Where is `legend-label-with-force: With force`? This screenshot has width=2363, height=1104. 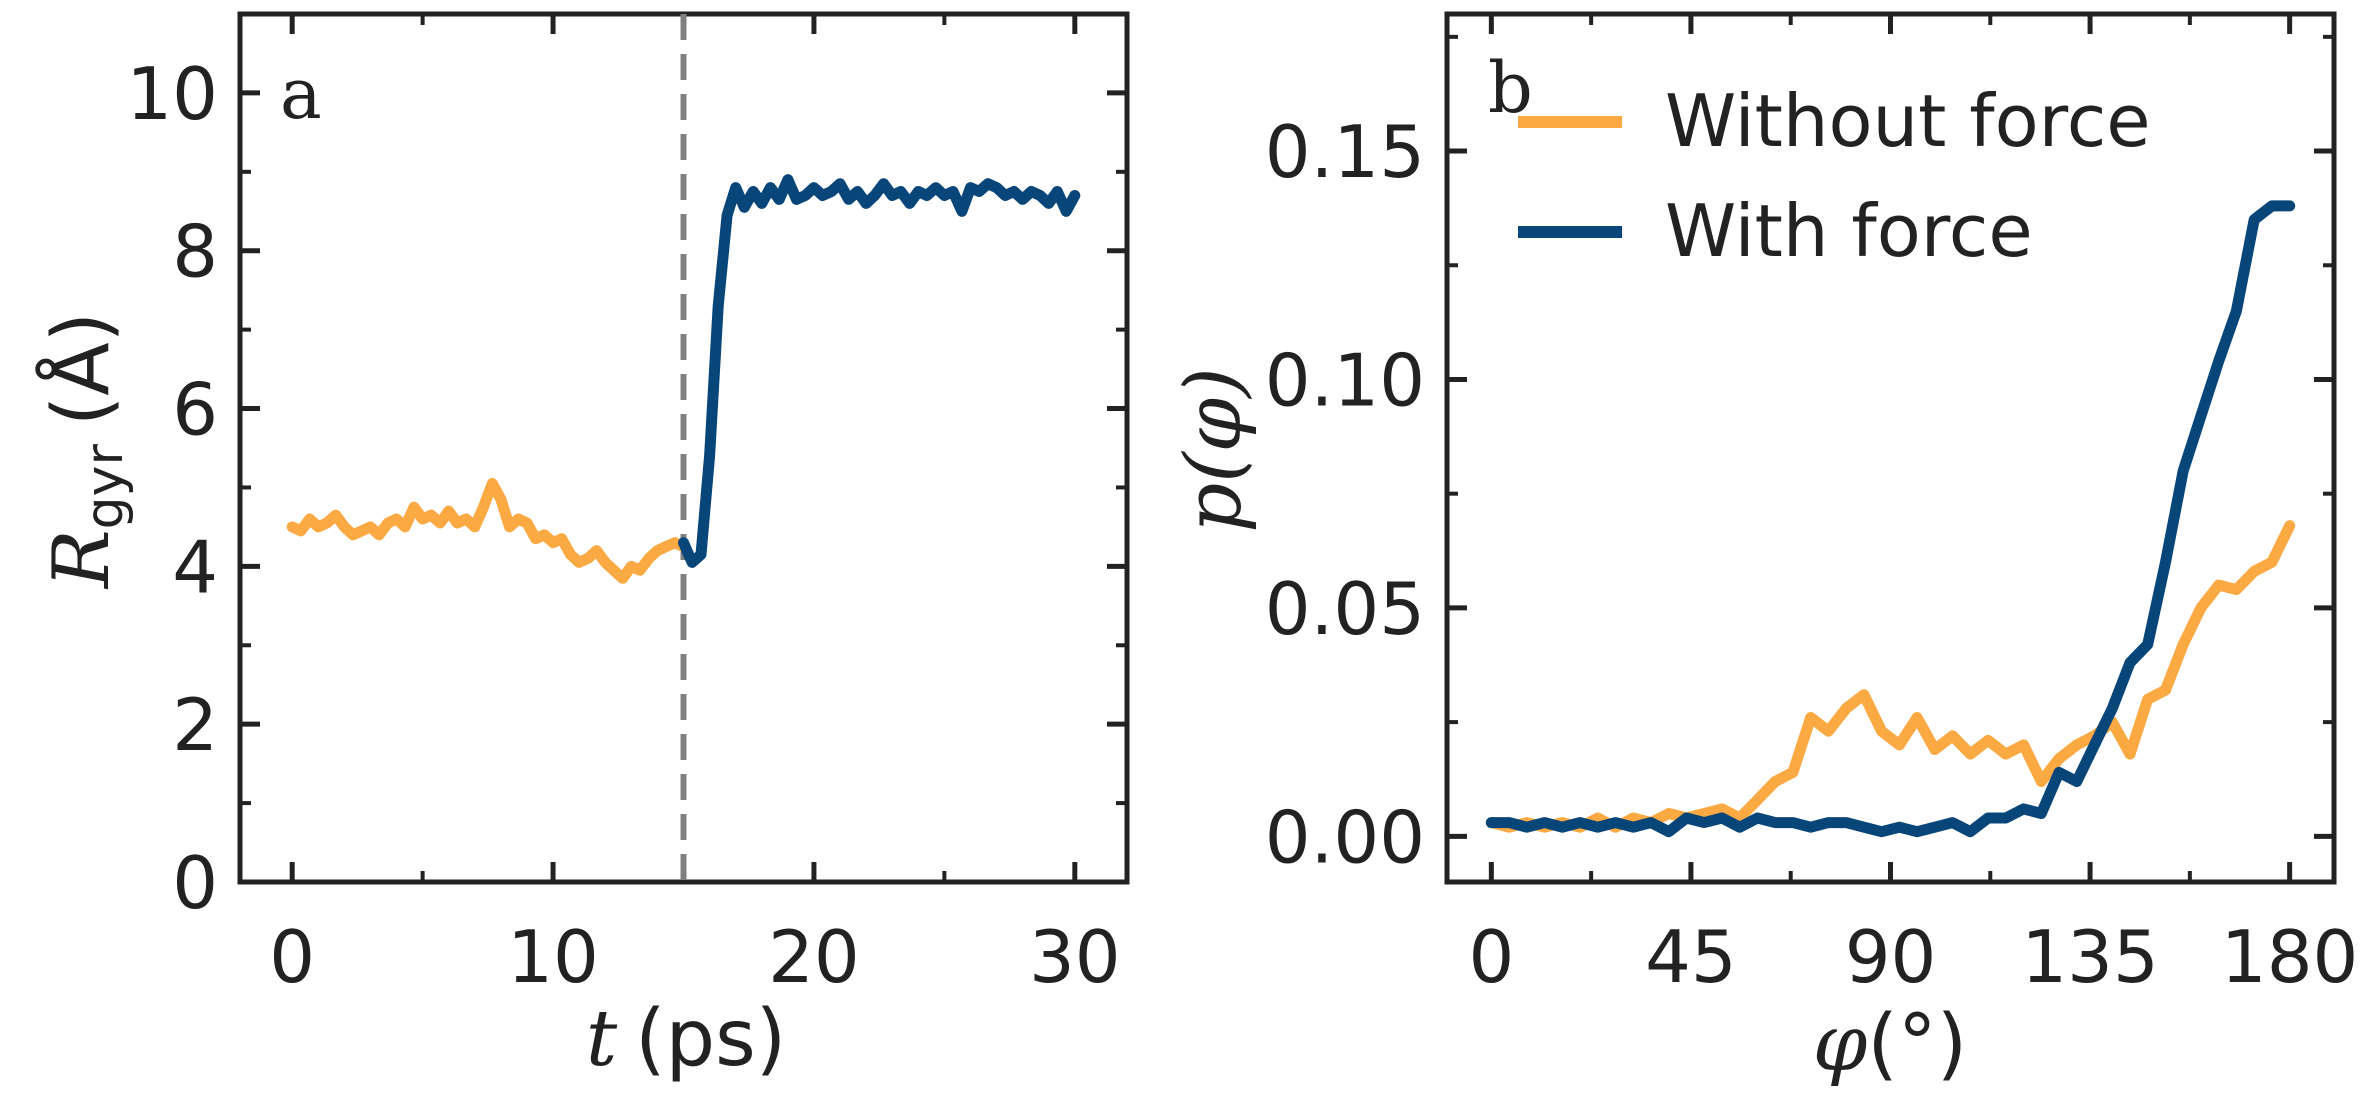
legend-label-with-force: With force is located at coordinates (1849, 231).